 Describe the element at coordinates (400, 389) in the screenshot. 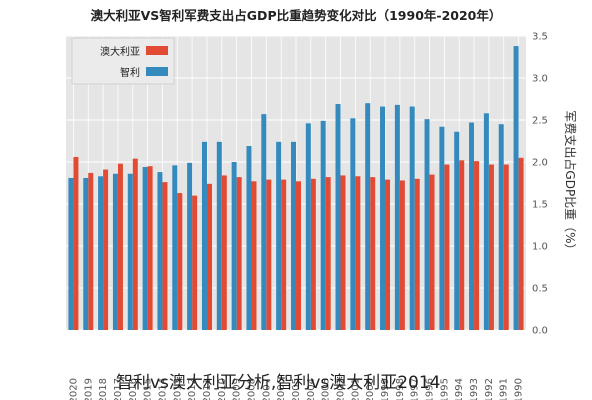

I see `x-tick-label: 1998` at that location.